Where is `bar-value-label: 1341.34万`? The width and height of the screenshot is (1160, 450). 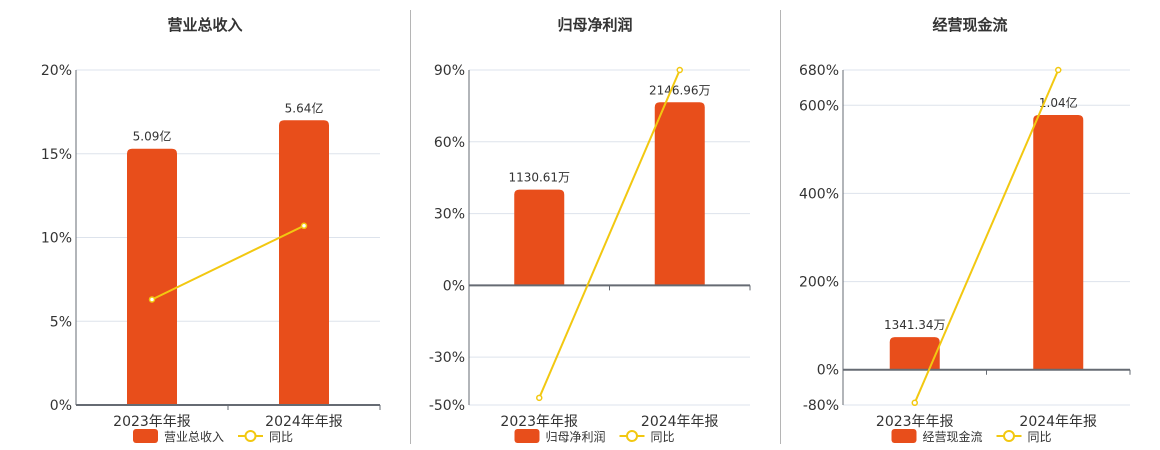 bar-value-label: 1341.34万 is located at coordinates (915, 325).